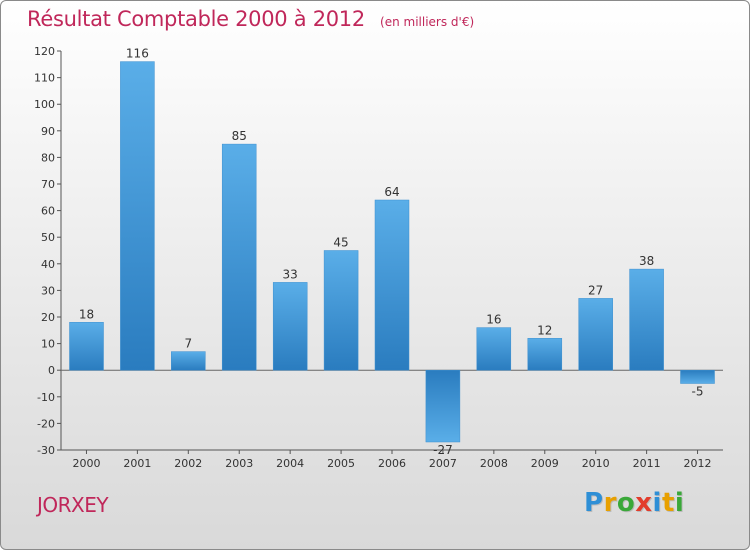 The height and width of the screenshot is (550, 750). Describe the element at coordinates (290, 326) in the screenshot. I see `bar-2004` at that location.